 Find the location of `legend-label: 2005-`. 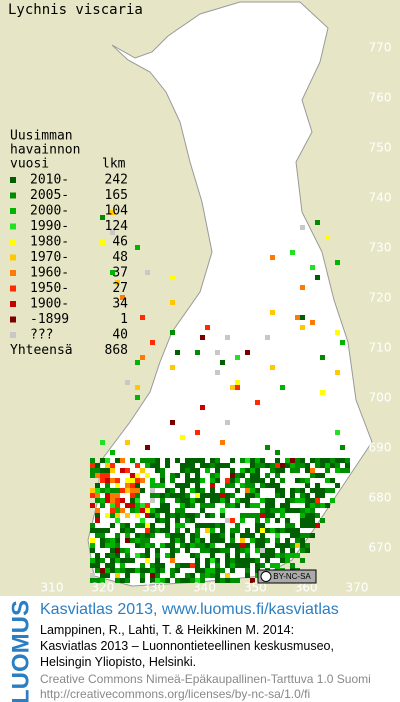

legend-label: 2005- is located at coordinates (49, 195).